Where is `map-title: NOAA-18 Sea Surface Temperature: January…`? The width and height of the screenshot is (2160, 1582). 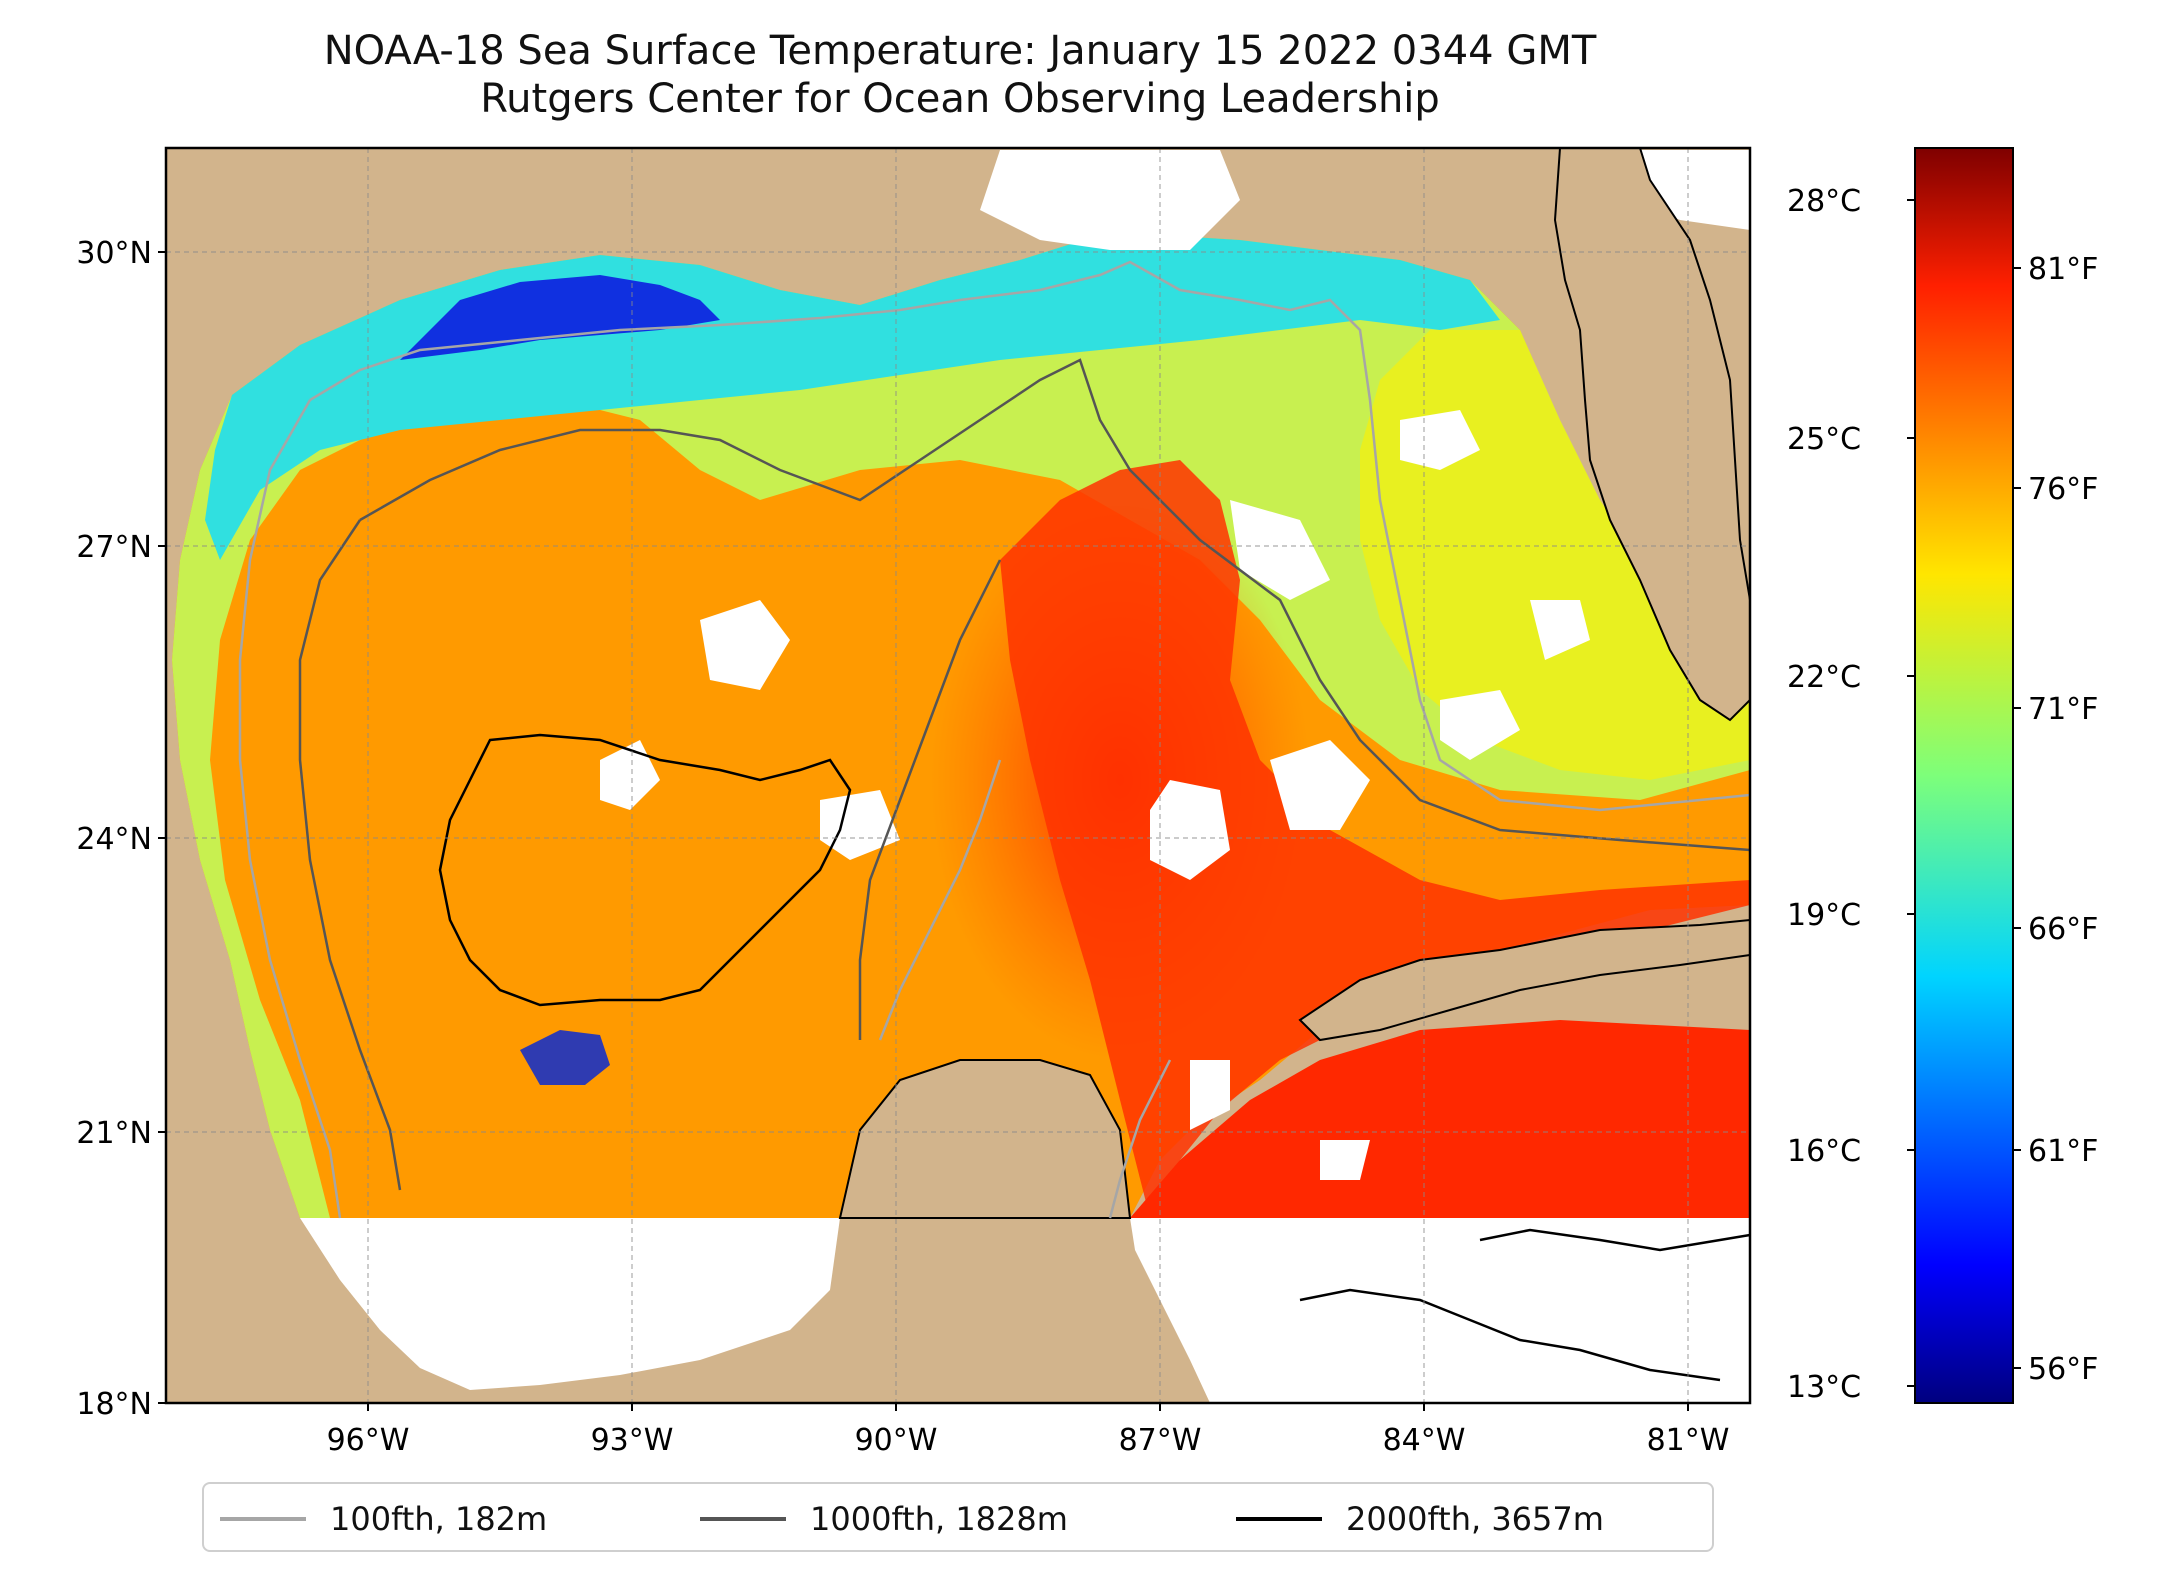 map-title: NOAA-18 Sea Surface Temperature: January… is located at coordinates (960, 51).